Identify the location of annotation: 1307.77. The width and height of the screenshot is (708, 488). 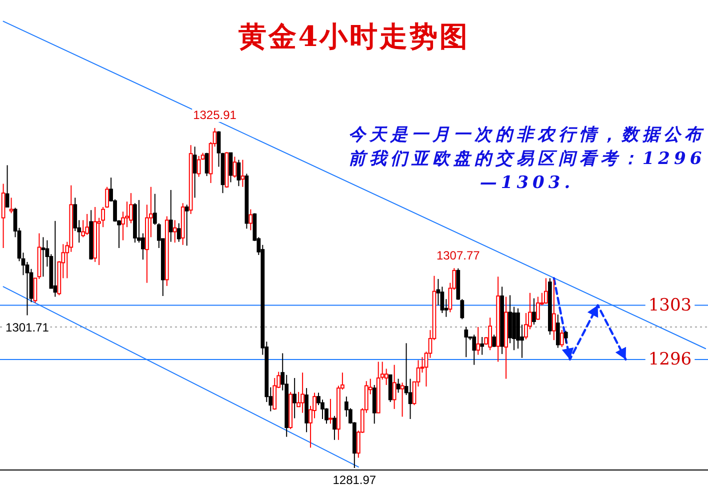
(458, 255).